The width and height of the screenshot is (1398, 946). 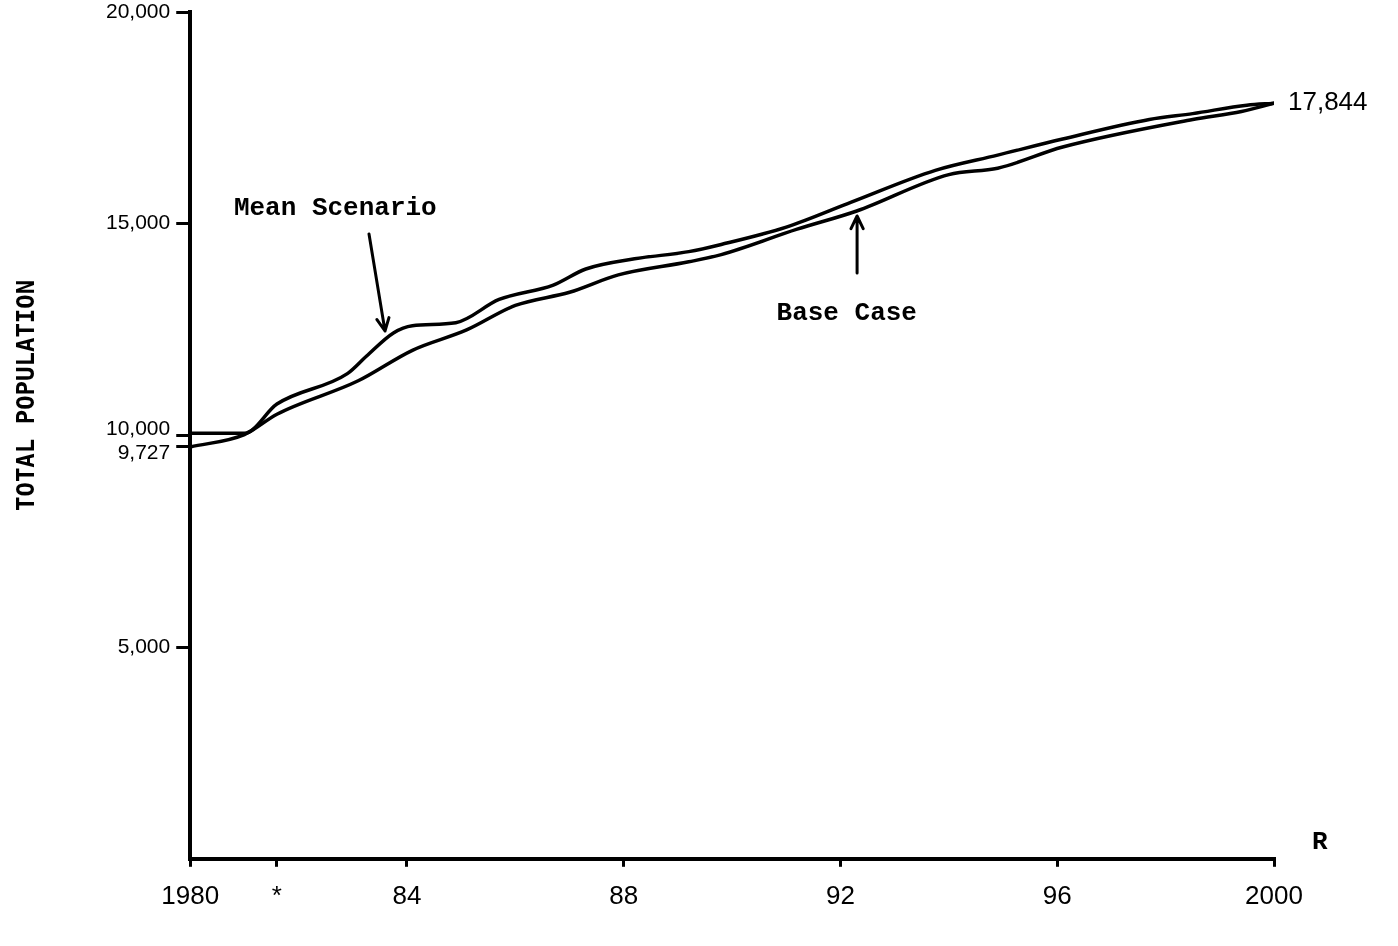 I want to click on annotation: 17,844, so click(x=1328, y=101).